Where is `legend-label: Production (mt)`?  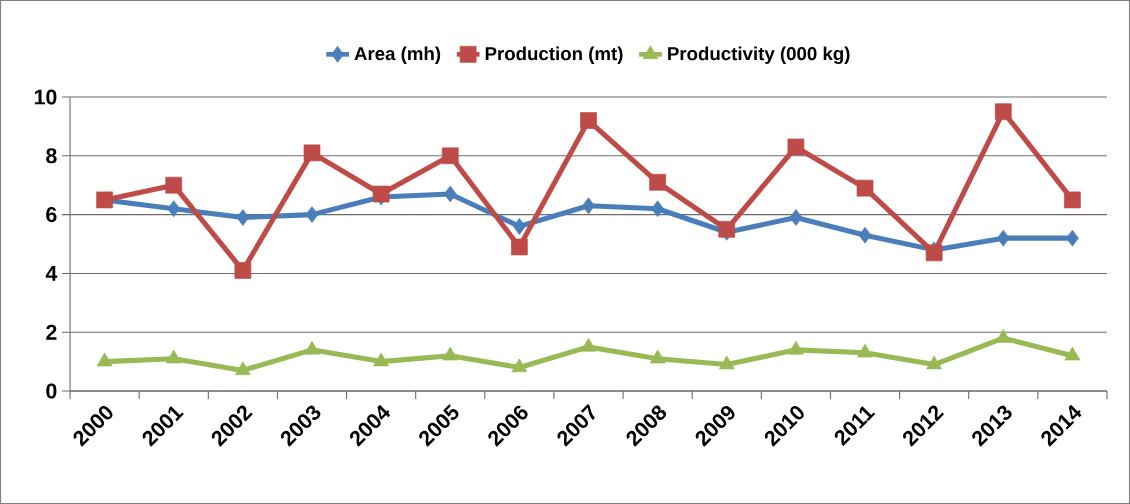
legend-label: Production (mt) is located at coordinates (554, 55).